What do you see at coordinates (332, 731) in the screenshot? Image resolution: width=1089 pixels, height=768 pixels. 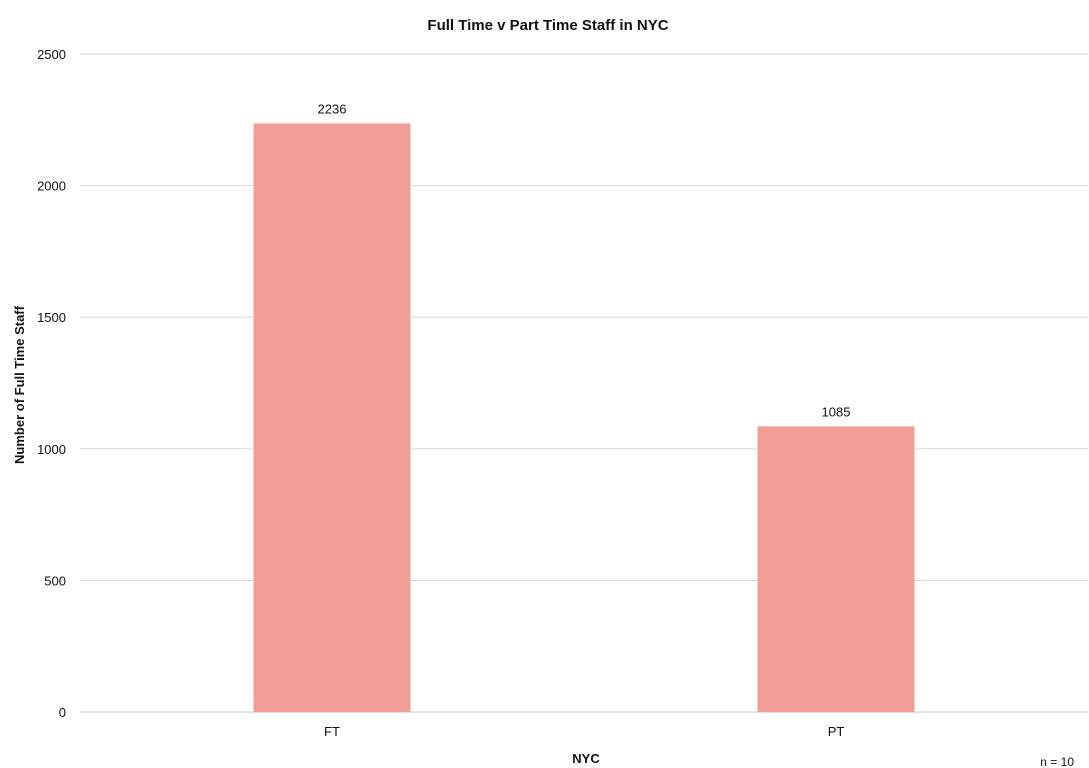 I see `x-tick-label-ft: FT` at bounding box center [332, 731].